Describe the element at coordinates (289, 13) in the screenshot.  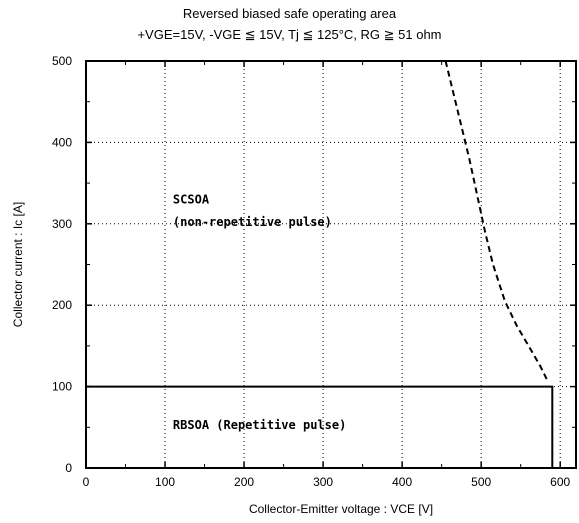
I see `chart-title: Reversed biased safe operating area` at that location.